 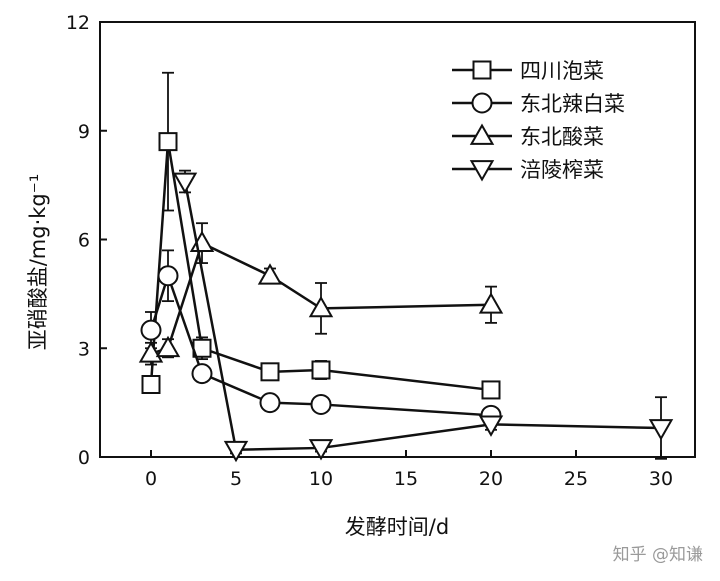 What do you see at coordinates (661, 479) in the screenshot?
I see `x-tick-label: 30` at bounding box center [661, 479].